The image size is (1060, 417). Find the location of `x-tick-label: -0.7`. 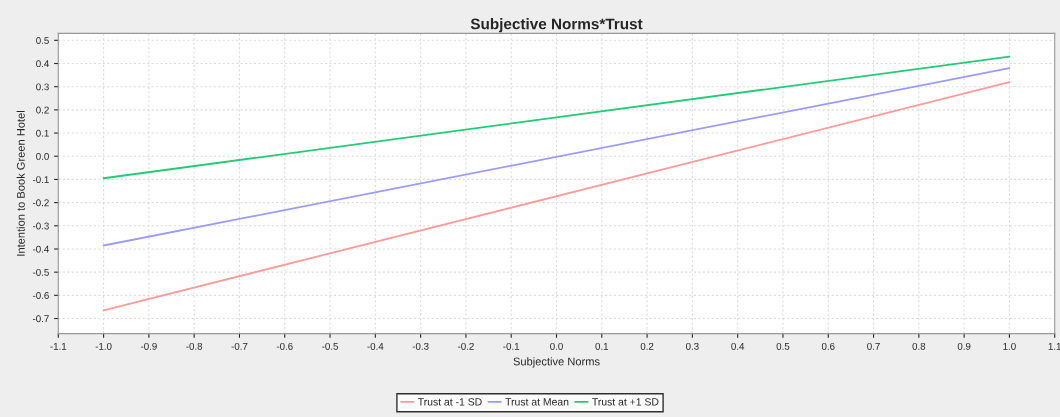

x-tick-label: -0.7 is located at coordinates (239, 346).